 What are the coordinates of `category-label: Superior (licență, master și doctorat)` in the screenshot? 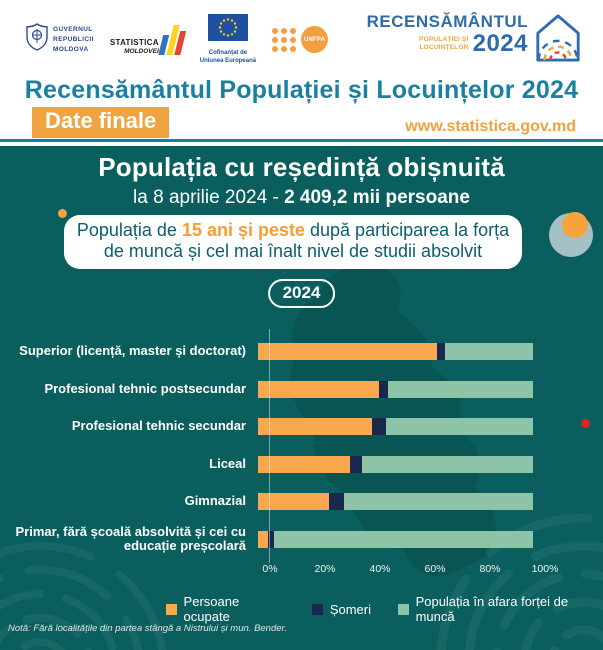 It's located at (132, 351).